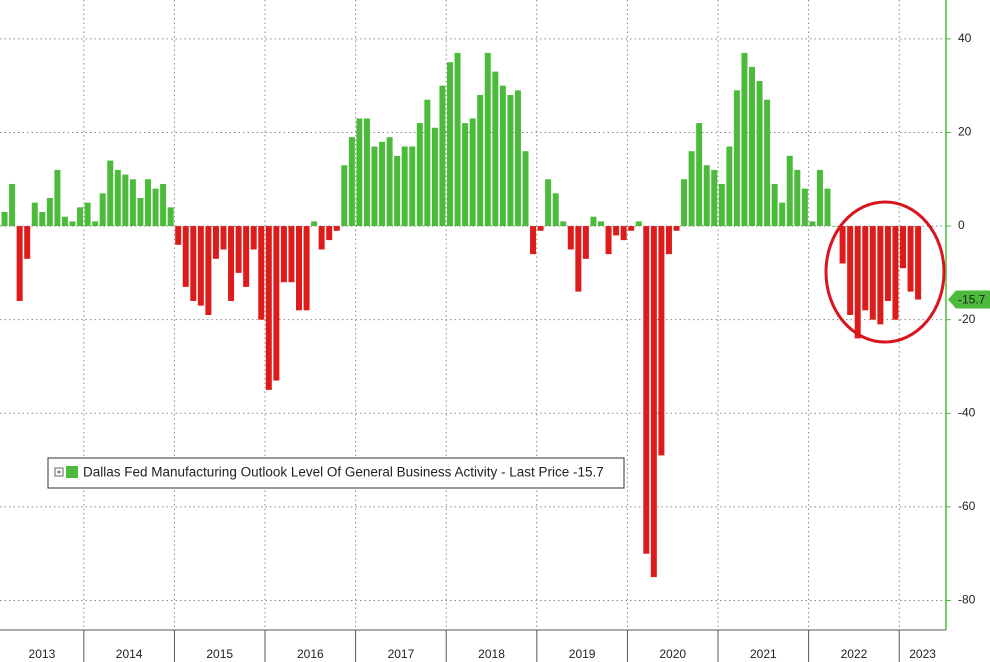  Describe the element at coordinates (582, 654) in the screenshot. I see `x-tick-label: 2019` at that location.